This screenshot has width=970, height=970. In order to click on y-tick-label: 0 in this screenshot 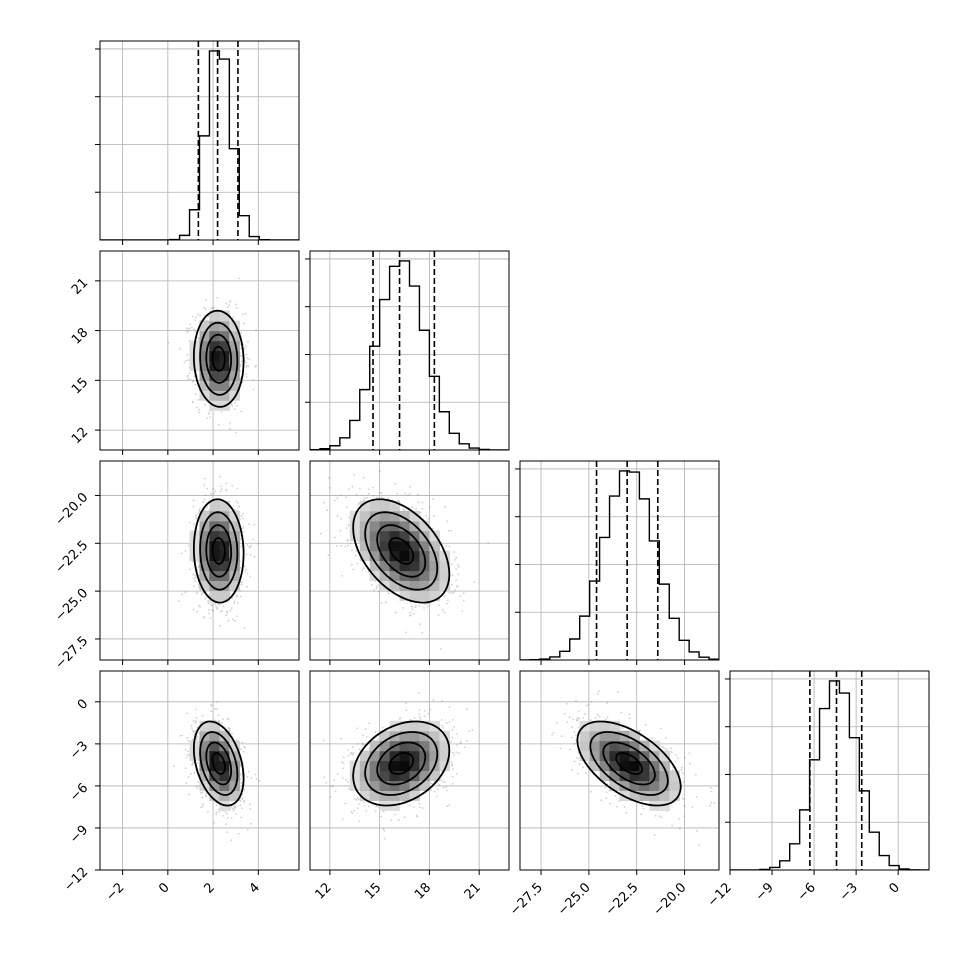, I will do `click(83, 705)`.